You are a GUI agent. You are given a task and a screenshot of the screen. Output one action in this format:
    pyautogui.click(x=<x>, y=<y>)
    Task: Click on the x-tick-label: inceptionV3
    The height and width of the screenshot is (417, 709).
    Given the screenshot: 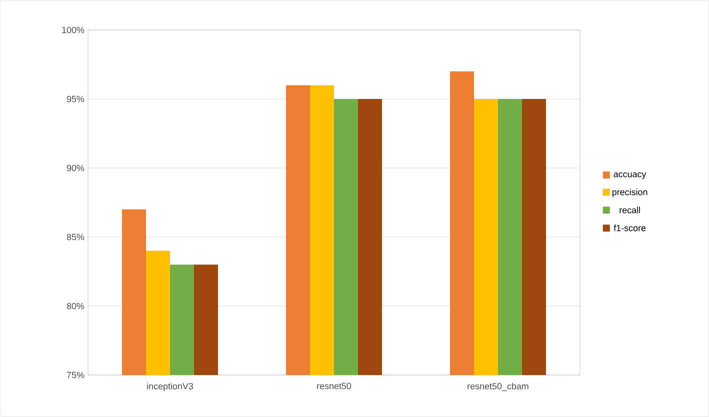 What is the action you would take?
    pyautogui.click(x=170, y=387)
    